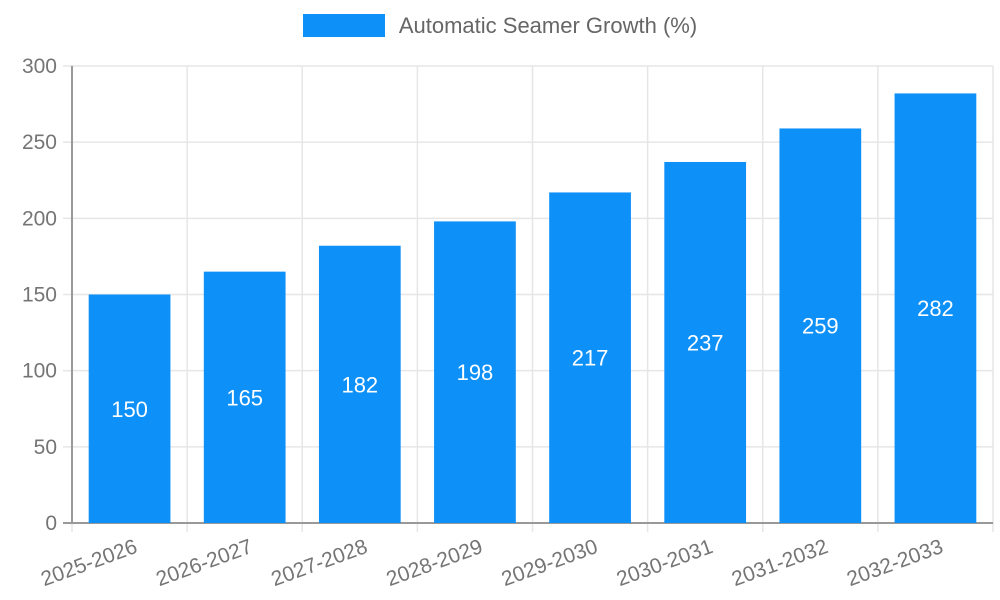  I want to click on bar-value-label: 282, so click(935, 308).